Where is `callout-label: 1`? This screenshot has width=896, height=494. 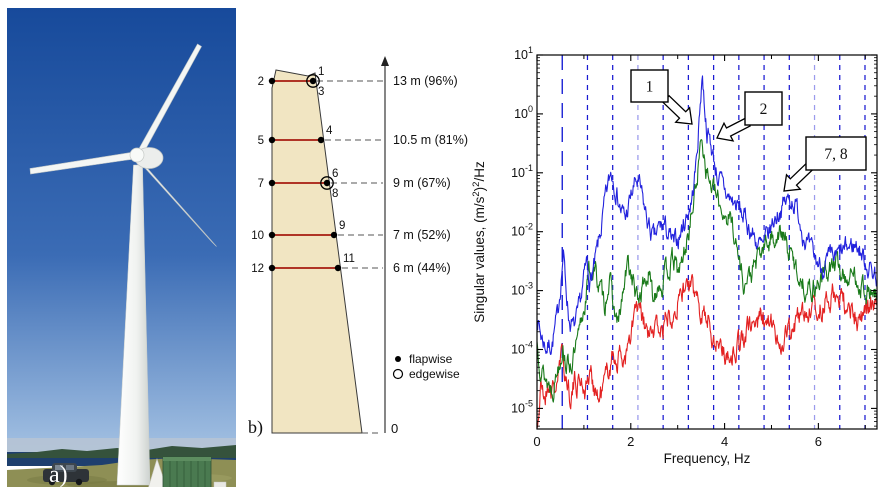
callout-label: 1 is located at coordinates (650, 87).